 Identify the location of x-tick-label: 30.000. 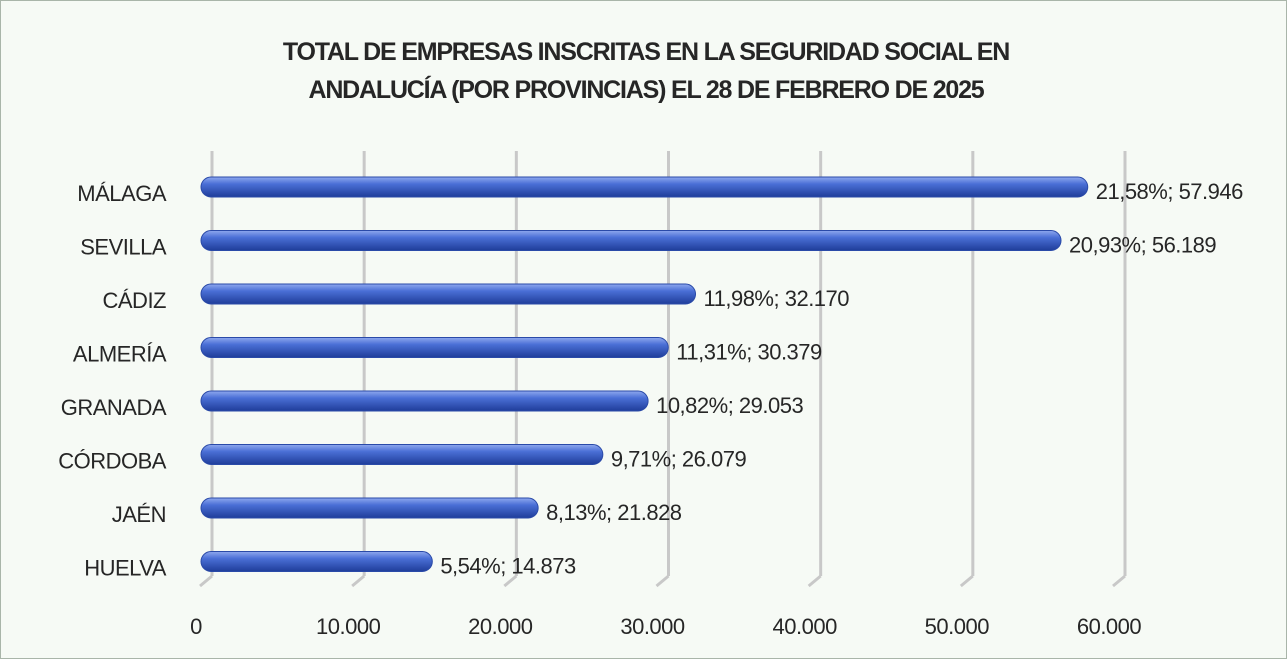
(652, 626).